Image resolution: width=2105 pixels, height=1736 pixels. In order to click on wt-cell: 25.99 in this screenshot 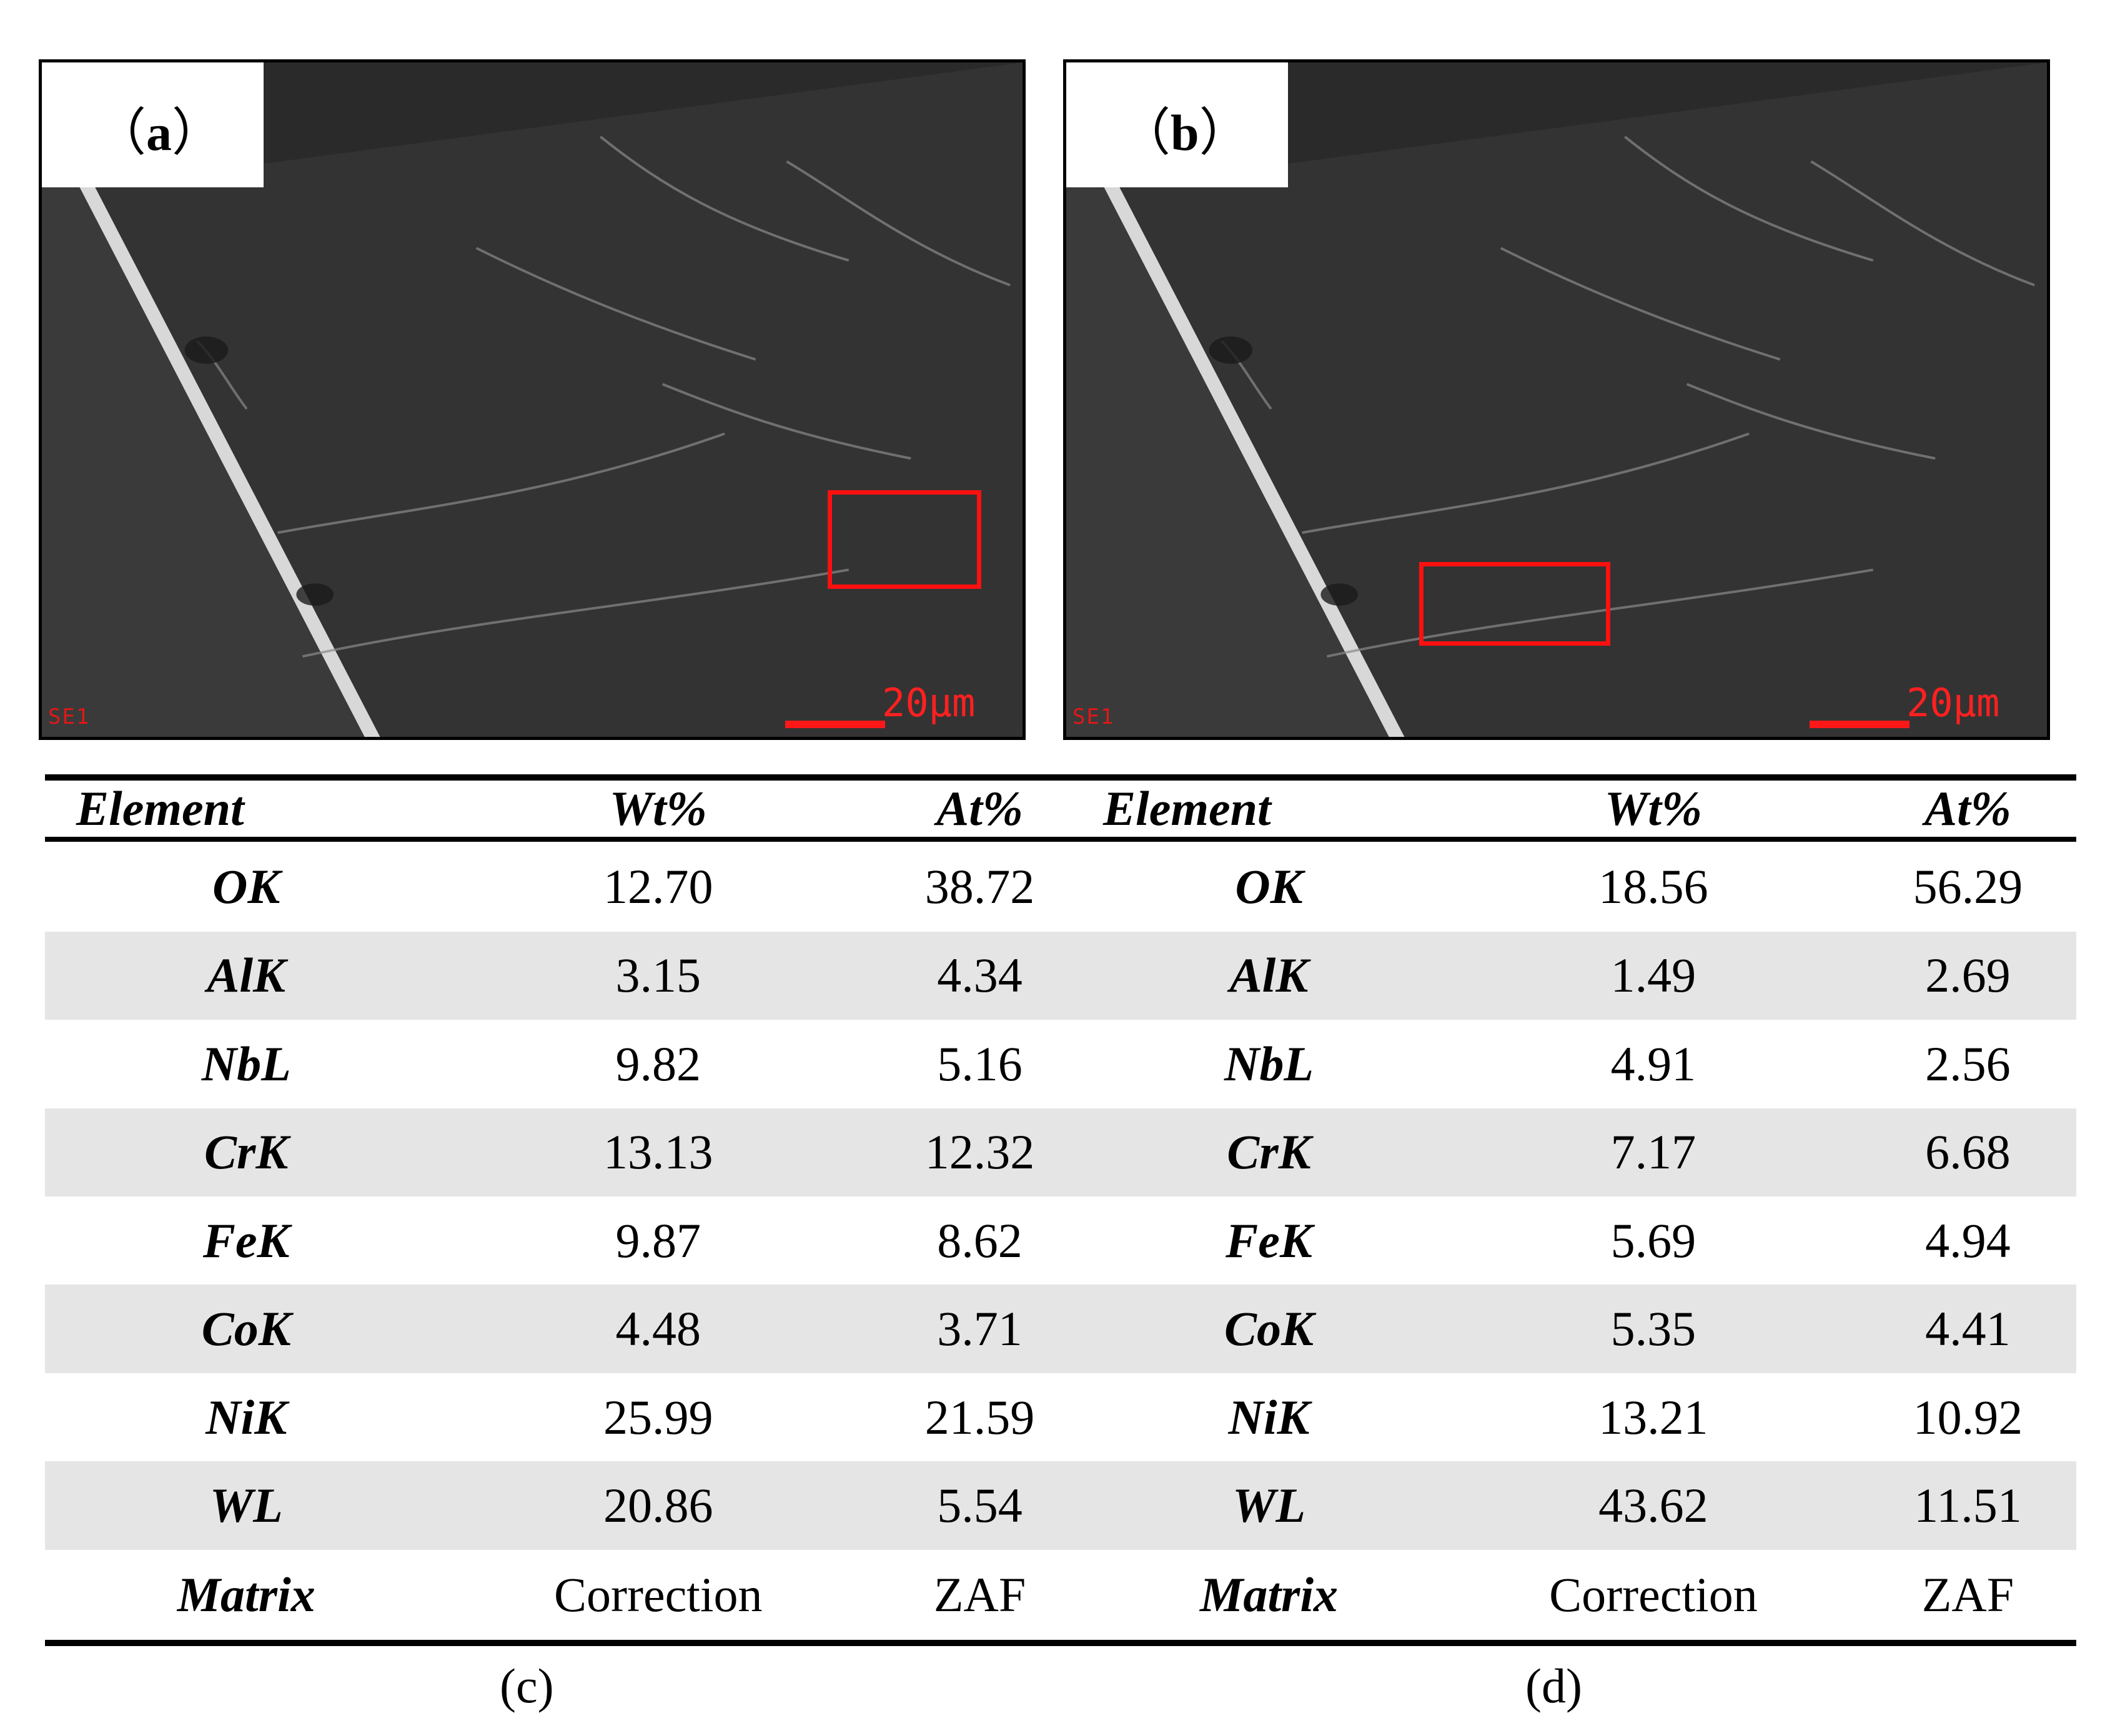, I will do `click(658, 1416)`.